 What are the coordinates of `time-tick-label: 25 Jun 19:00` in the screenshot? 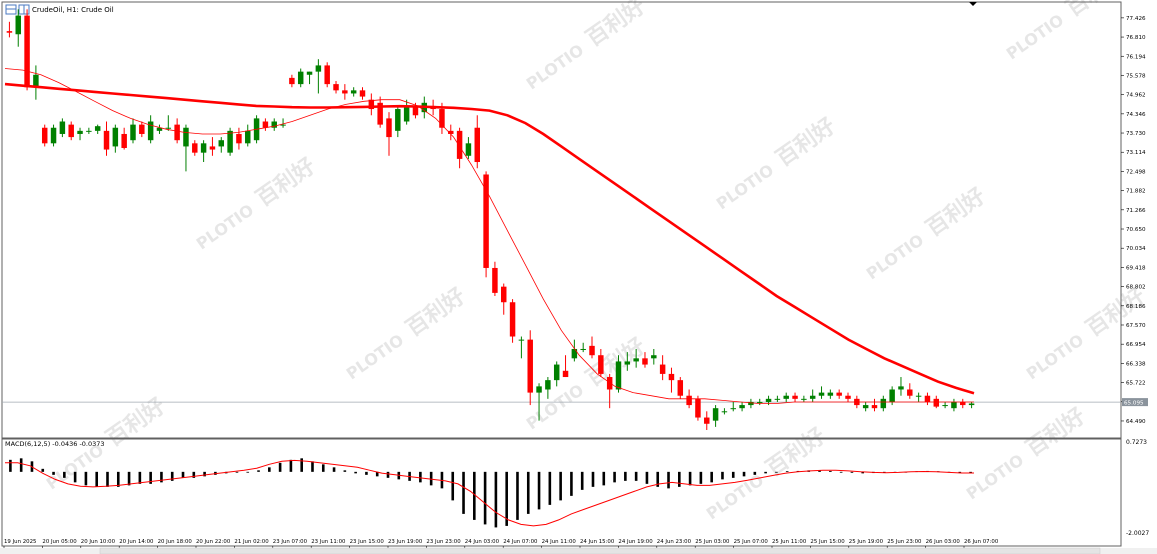 It's located at (866, 542).